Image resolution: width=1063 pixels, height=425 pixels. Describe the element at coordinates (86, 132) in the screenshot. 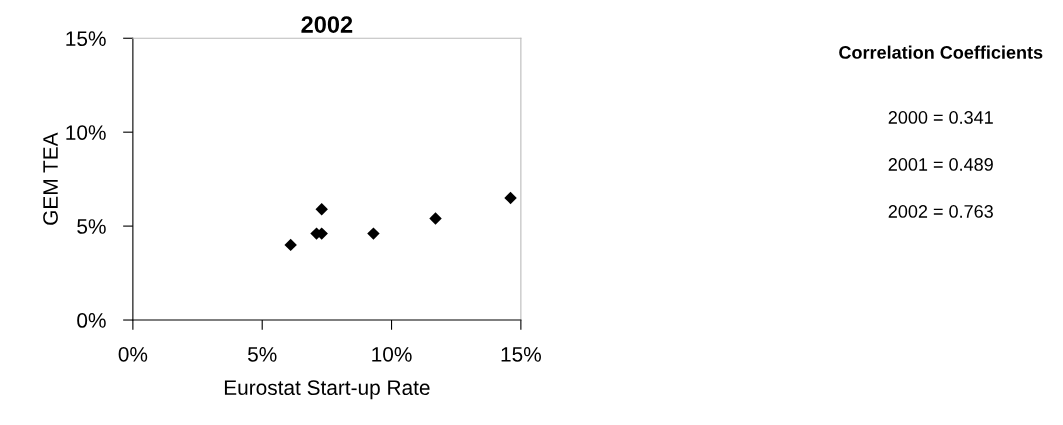

I see `y-tick-label: 10%` at that location.